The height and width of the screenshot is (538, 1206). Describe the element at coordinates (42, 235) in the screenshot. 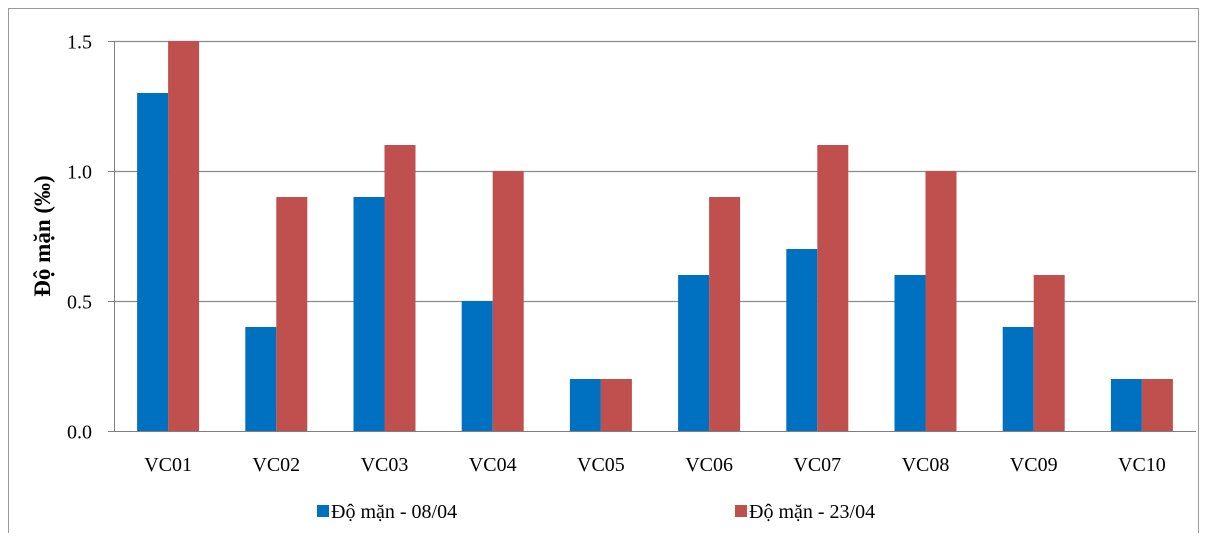

I see `y-axis-label: Độ mặn (‰)` at that location.